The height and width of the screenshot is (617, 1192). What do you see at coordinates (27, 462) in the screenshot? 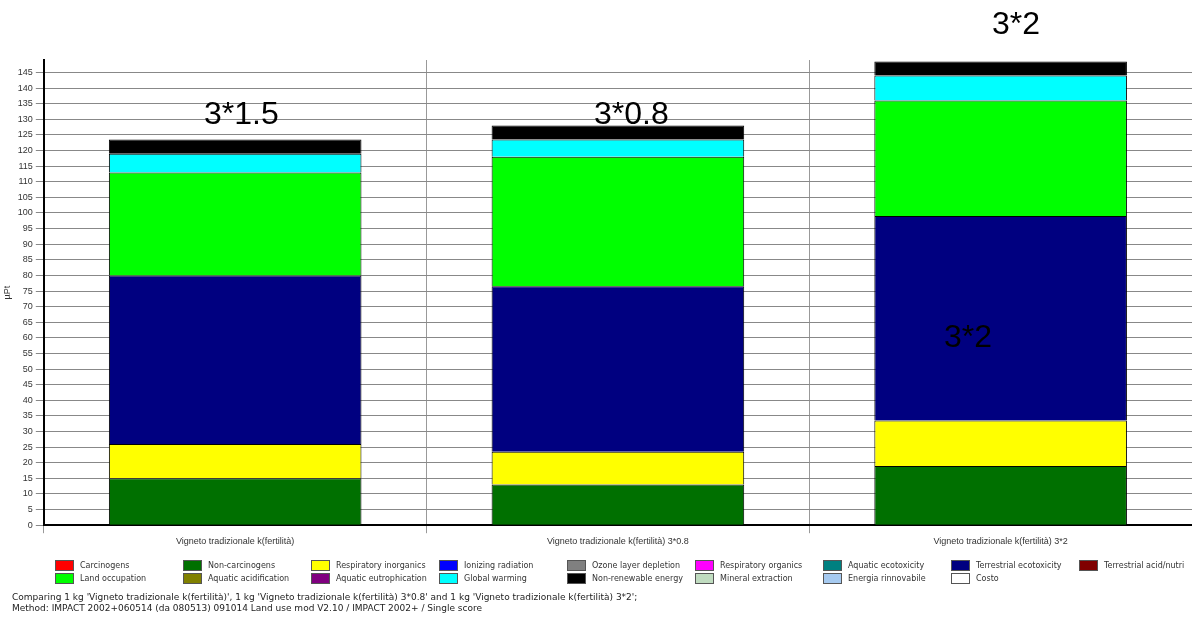
I see `y-tick-label: 20` at bounding box center [27, 462].